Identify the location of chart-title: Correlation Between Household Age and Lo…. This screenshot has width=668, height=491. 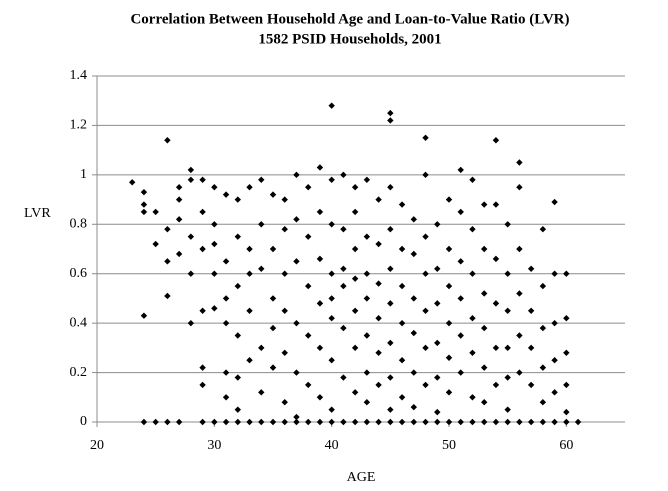
(349, 19).